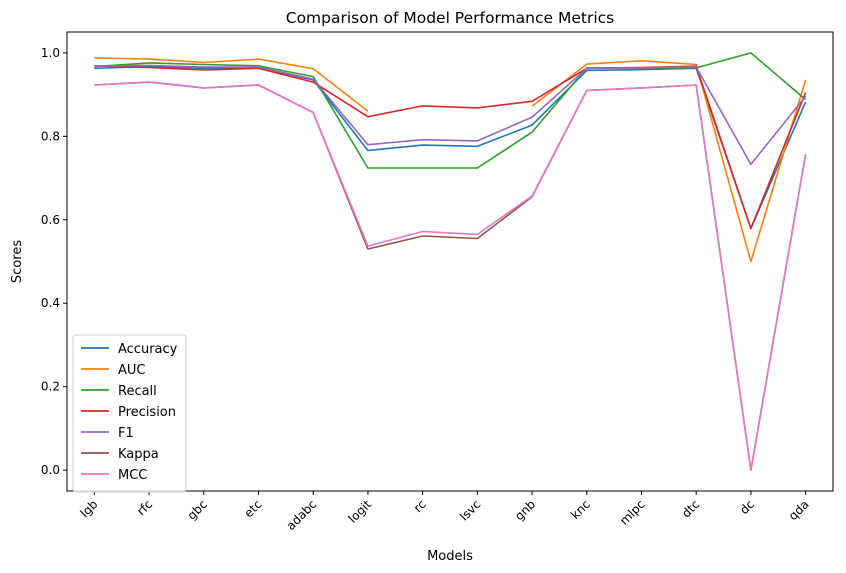 The width and height of the screenshot is (846, 573). I want to click on legend-label-precision: Precision, so click(147, 412).